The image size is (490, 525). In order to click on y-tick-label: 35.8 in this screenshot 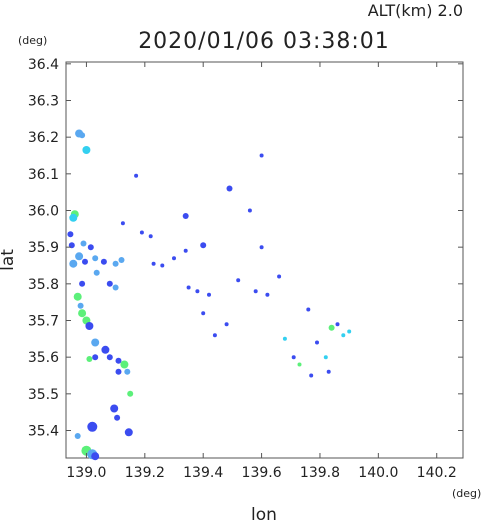, I will do `click(43, 285)`.